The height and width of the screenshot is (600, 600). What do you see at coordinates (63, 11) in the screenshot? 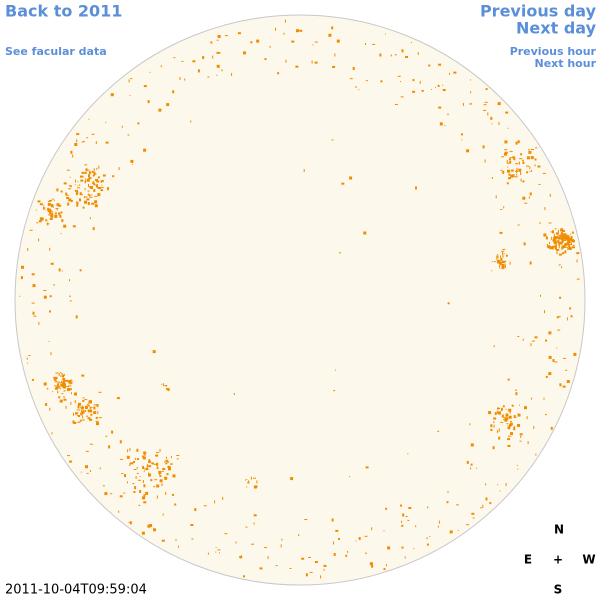
I see `back-link: Back to 2011` at bounding box center [63, 11].